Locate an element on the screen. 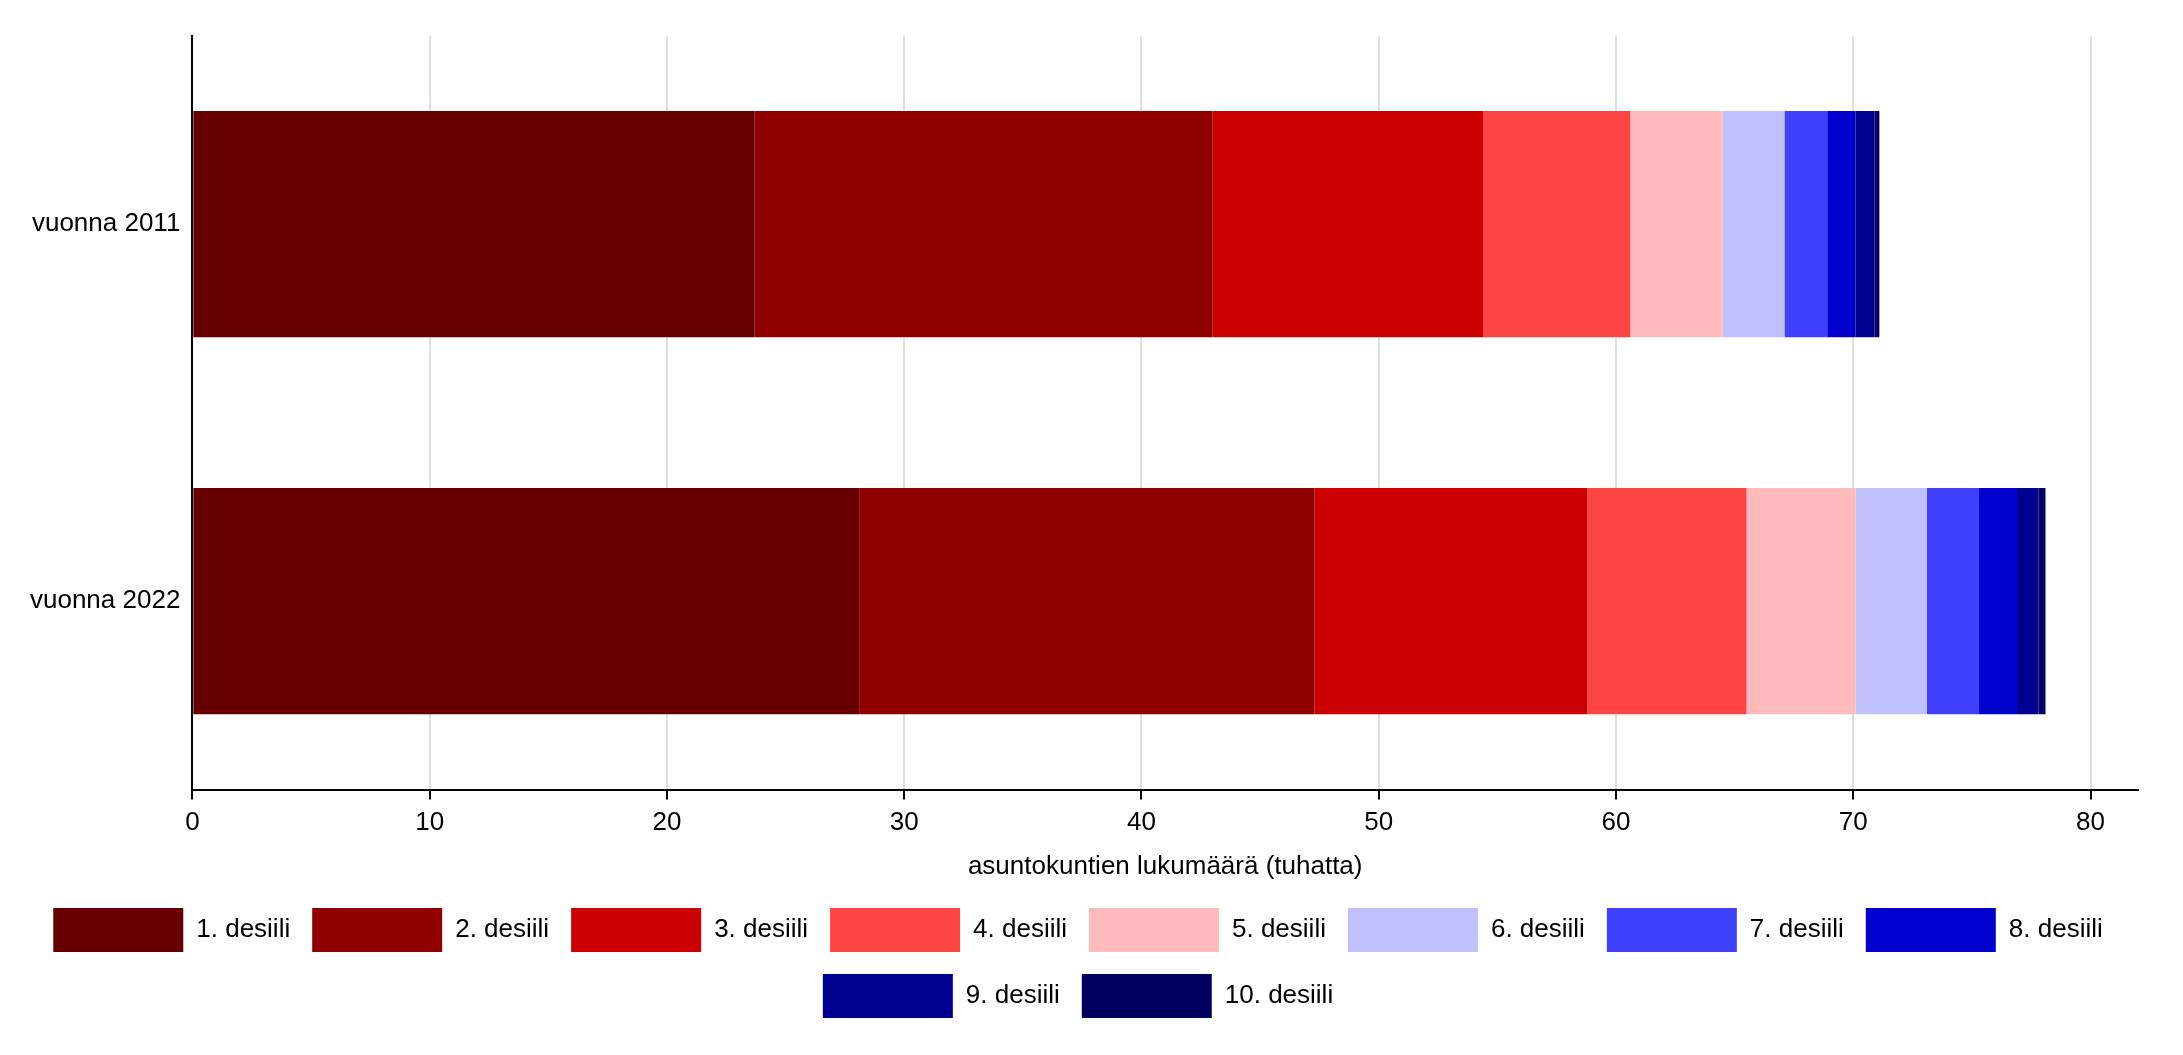 This screenshot has height=1055, width=2183. legend-label: 8. desiili is located at coordinates (2055, 928).